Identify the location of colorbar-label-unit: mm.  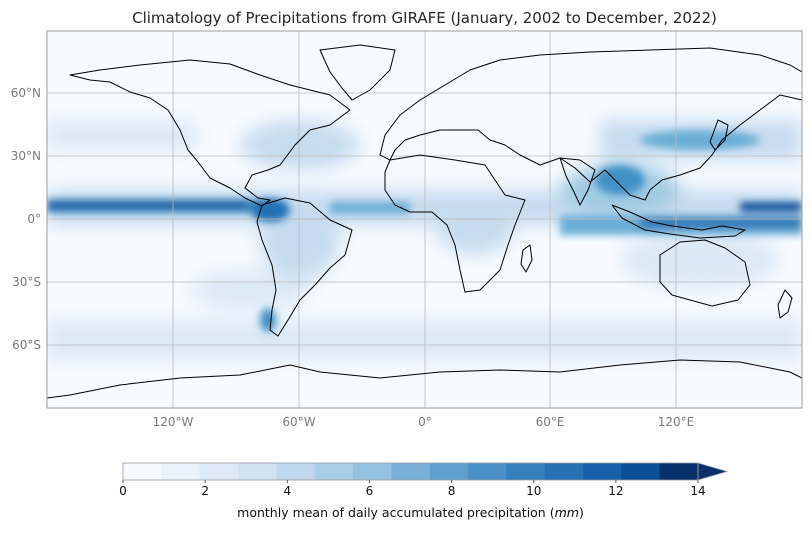
(566, 512).